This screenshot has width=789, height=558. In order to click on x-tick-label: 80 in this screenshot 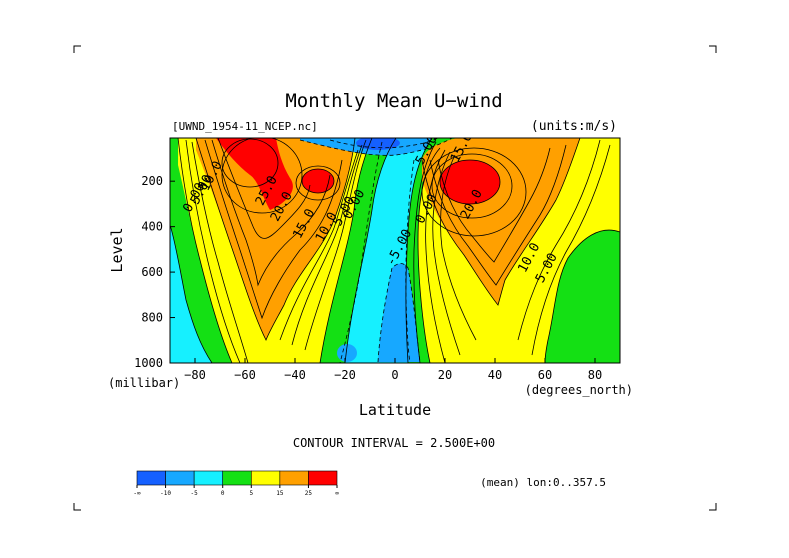, I will do `click(595, 375)`.